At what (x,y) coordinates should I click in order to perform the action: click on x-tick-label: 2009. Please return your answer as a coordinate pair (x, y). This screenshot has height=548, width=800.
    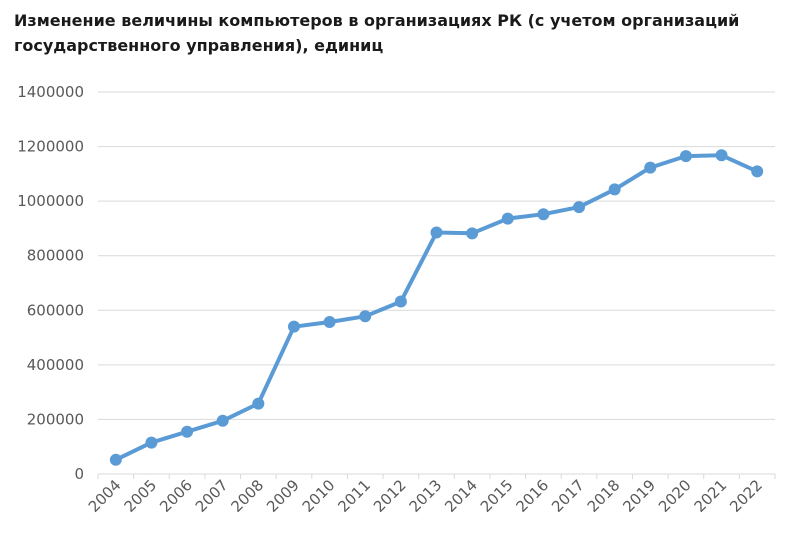
    Looking at the image, I should click on (283, 496).